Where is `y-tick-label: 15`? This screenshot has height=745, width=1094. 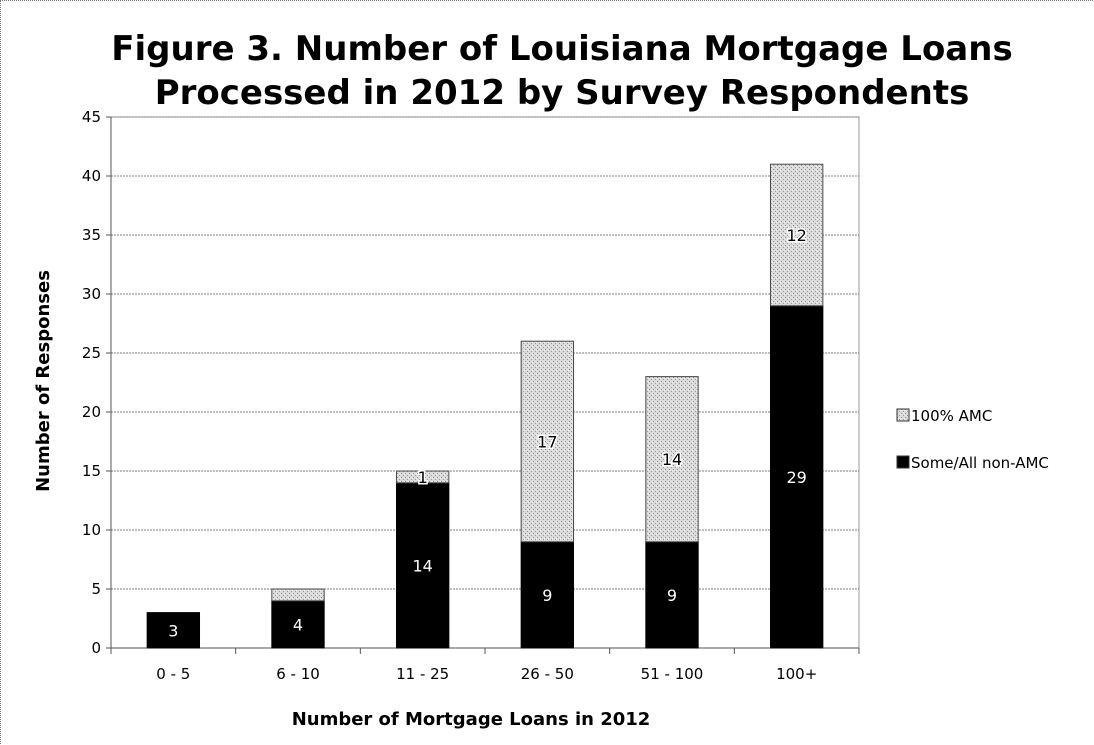
y-tick-label: 15 is located at coordinates (91, 471).